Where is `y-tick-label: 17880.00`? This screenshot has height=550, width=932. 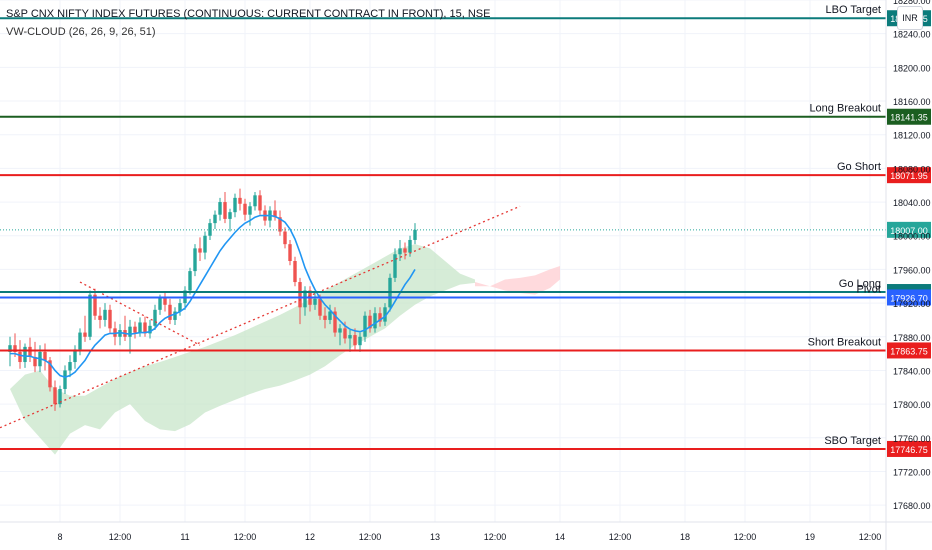
y-tick-label: 17880.00 is located at coordinates (912, 338).